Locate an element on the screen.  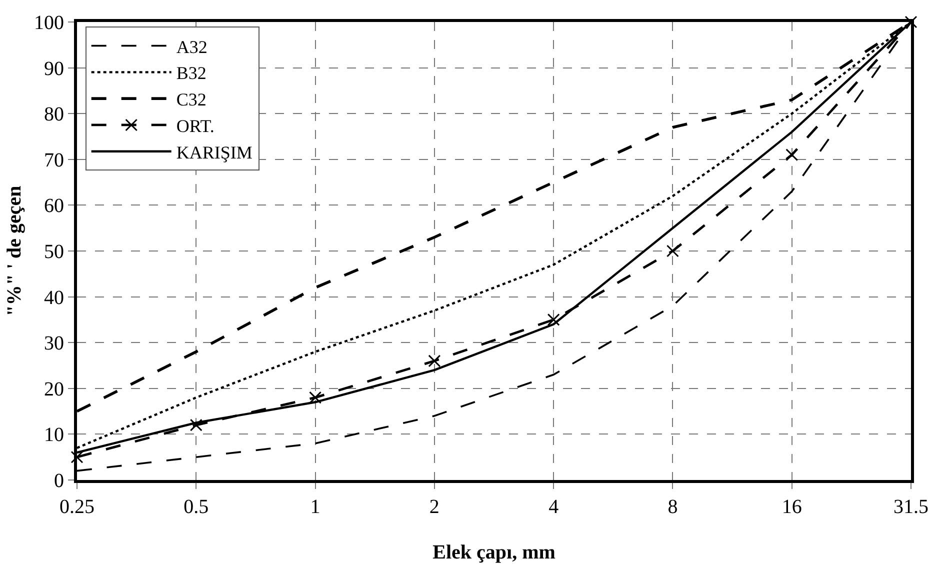
x-tick-label: 4 is located at coordinates (553, 507).